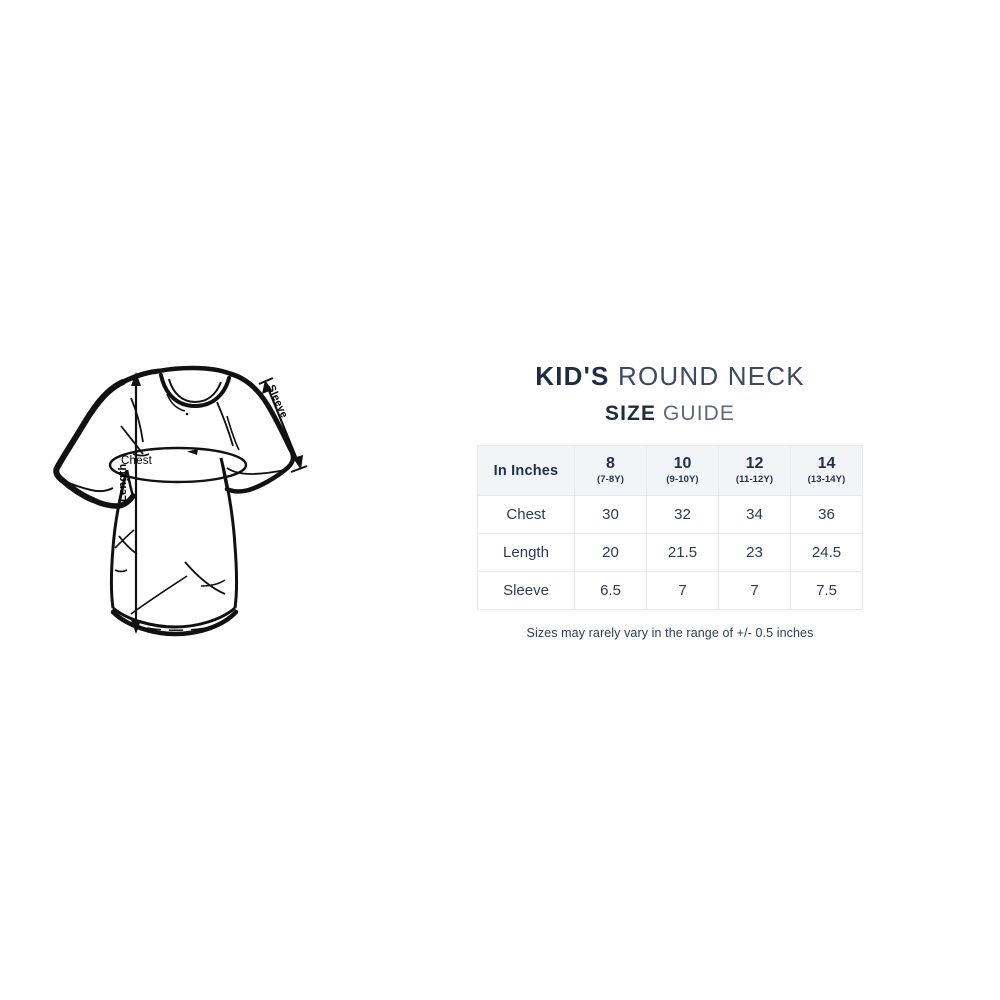 Image resolution: width=1000 pixels, height=1000 pixels. I want to click on header-size-8: 8, so click(610, 463).